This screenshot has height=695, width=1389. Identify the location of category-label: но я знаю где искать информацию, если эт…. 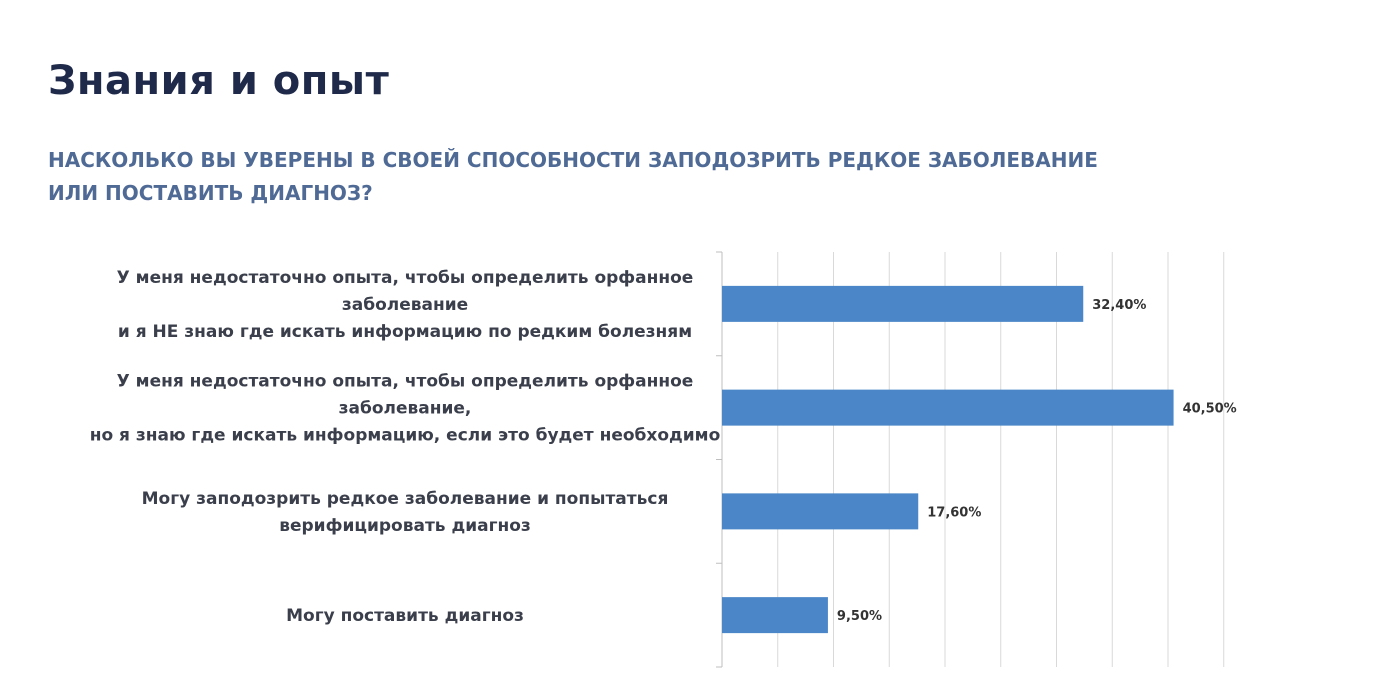
(405, 436).